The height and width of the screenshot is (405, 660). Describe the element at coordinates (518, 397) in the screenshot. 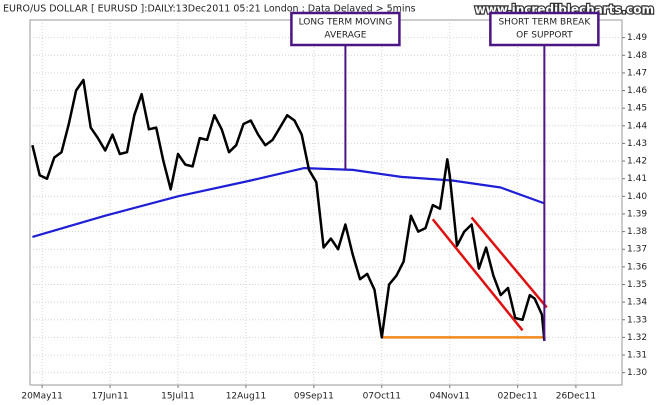

I see `x-tick-label: 02Dec11` at that location.